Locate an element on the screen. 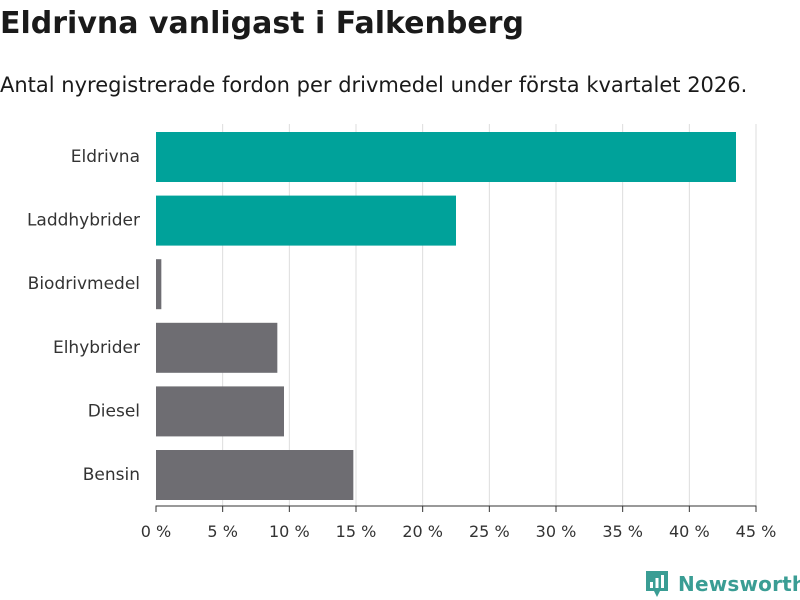  x-tick-label: 45 % is located at coordinates (756, 531).